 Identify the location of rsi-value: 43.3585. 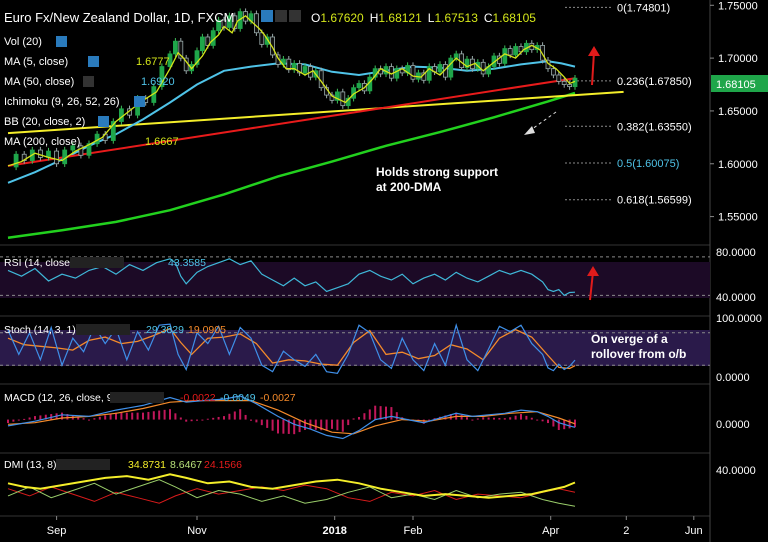
(187, 263).